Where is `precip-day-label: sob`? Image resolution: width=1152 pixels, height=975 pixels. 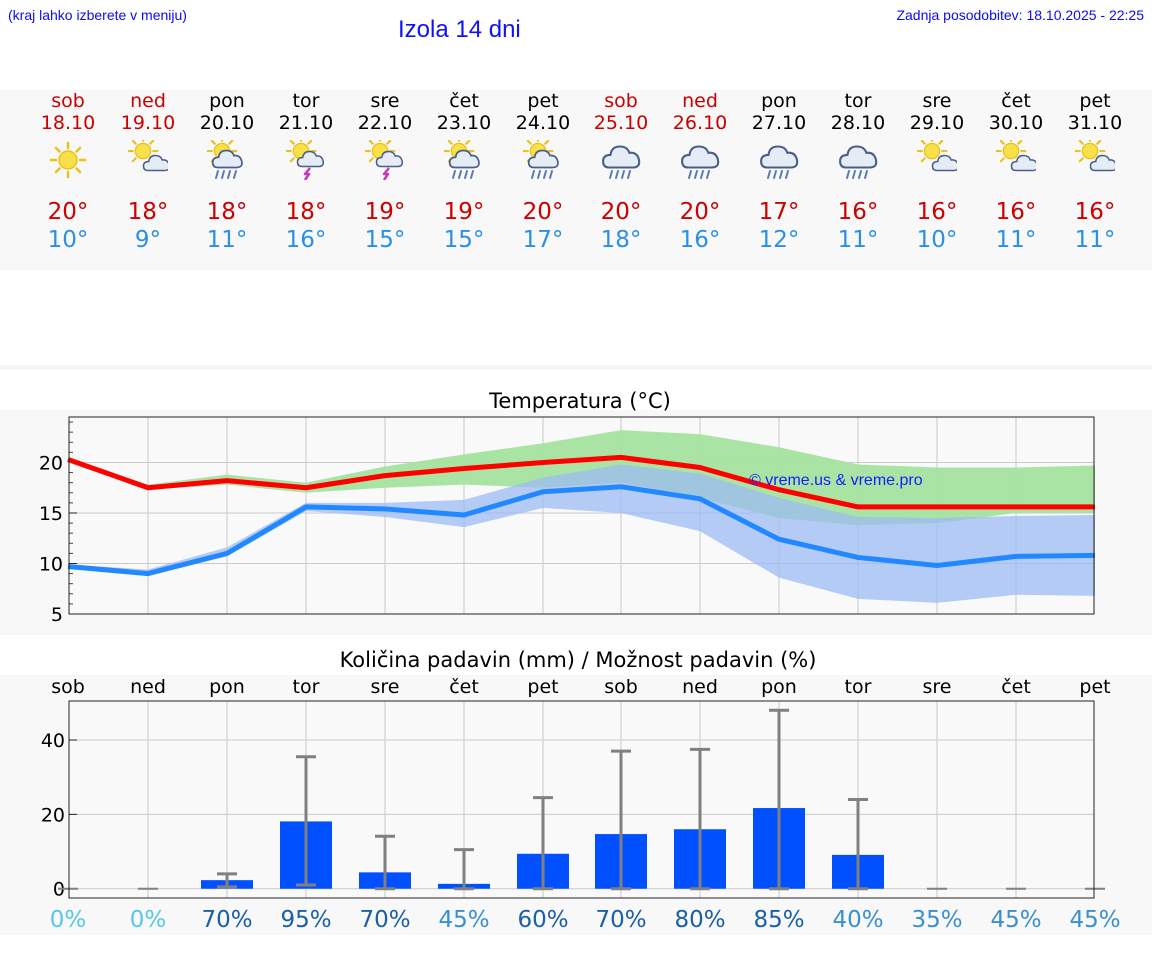
precip-day-label: sob is located at coordinates (621, 687).